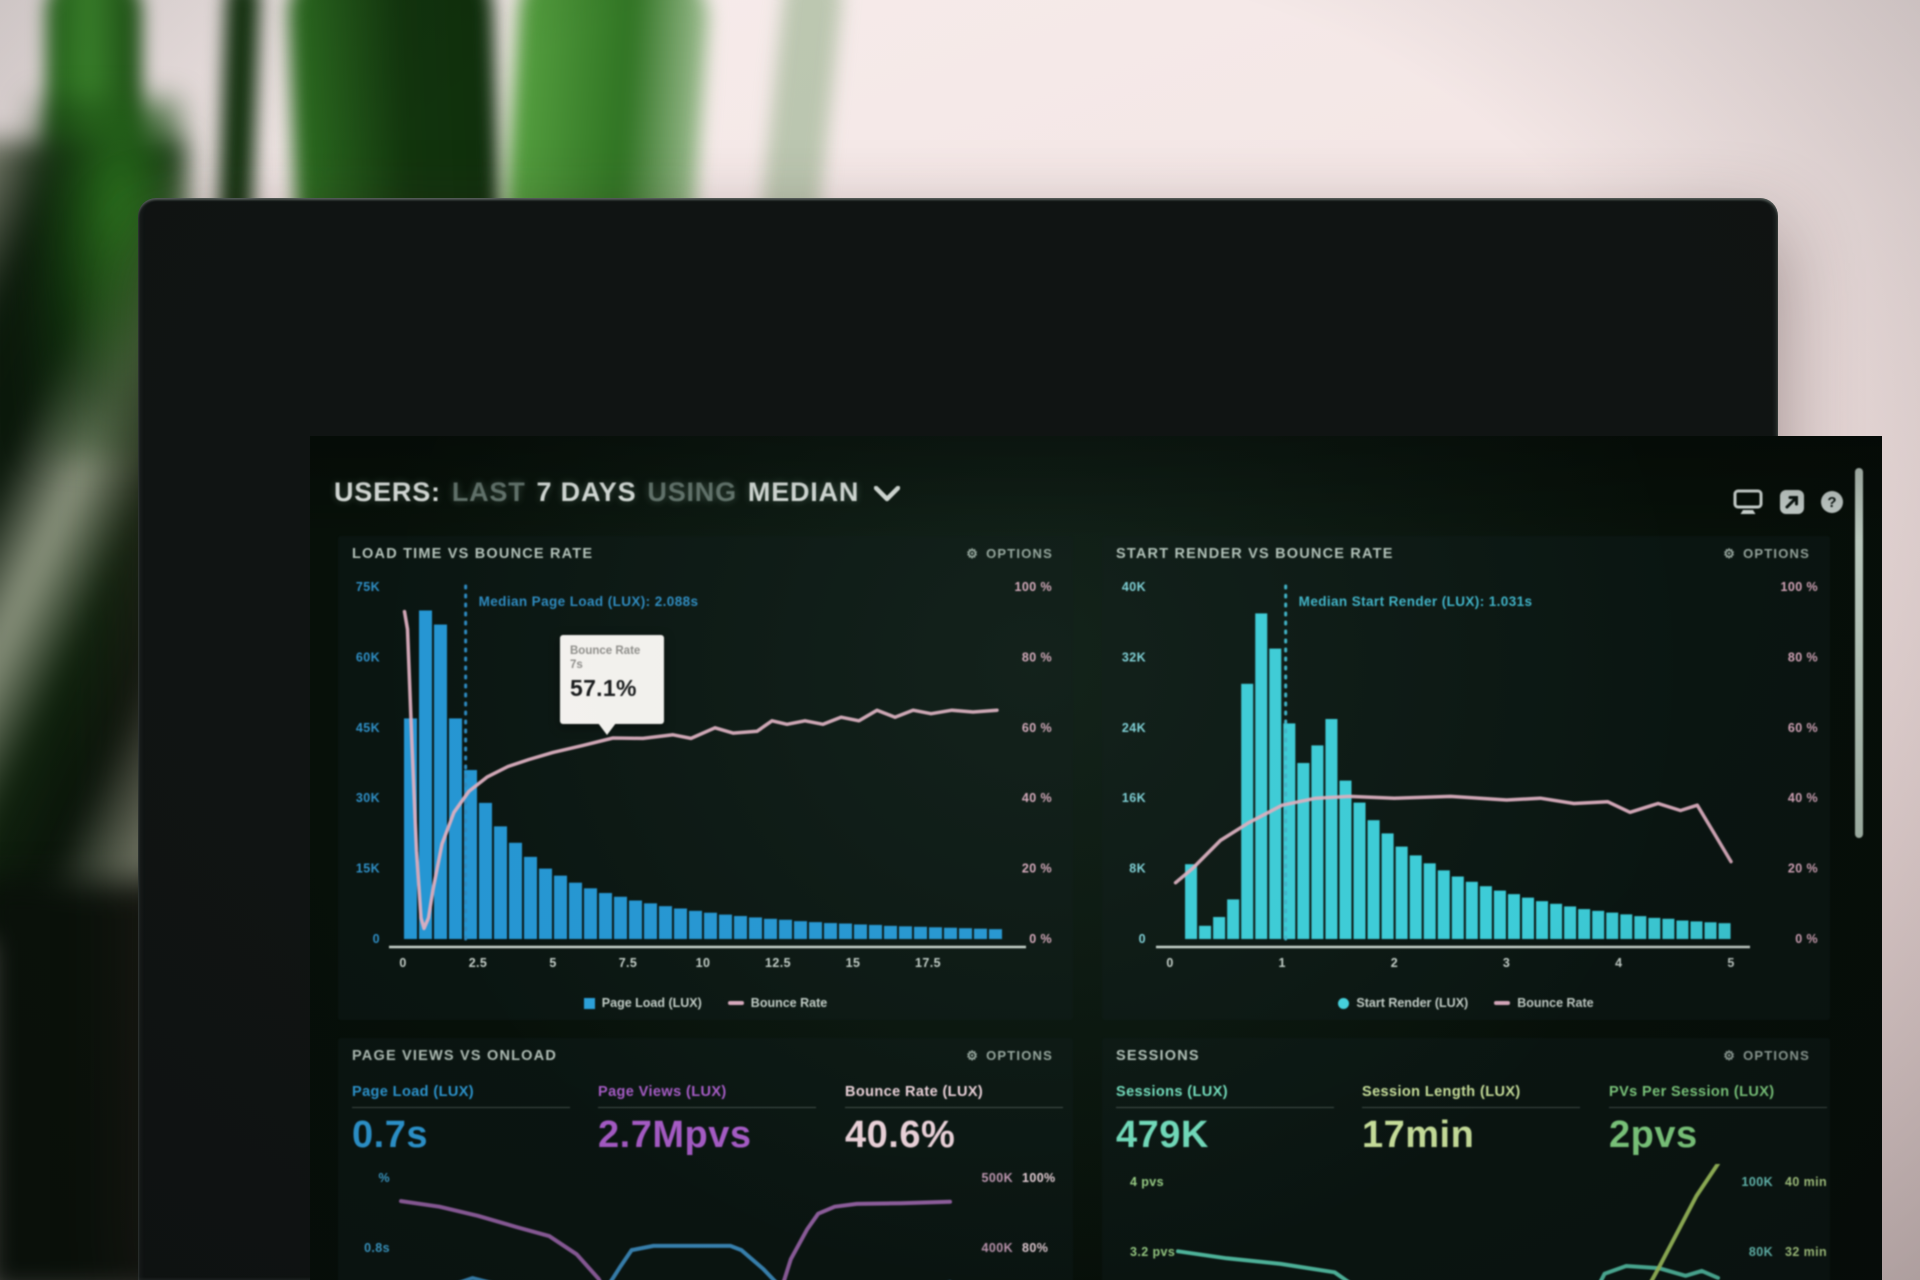 This screenshot has height=1280, width=1920. What do you see at coordinates (1225, 1120) in the screenshot?
I see `metric-sessions: Sessions (LUX) 479K` at bounding box center [1225, 1120].